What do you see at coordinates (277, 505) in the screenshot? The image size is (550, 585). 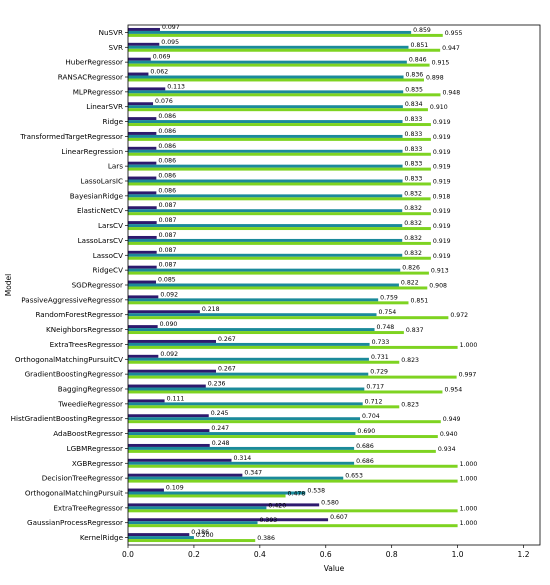 I see `data-label: 0.420` at bounding box center [277, 505].